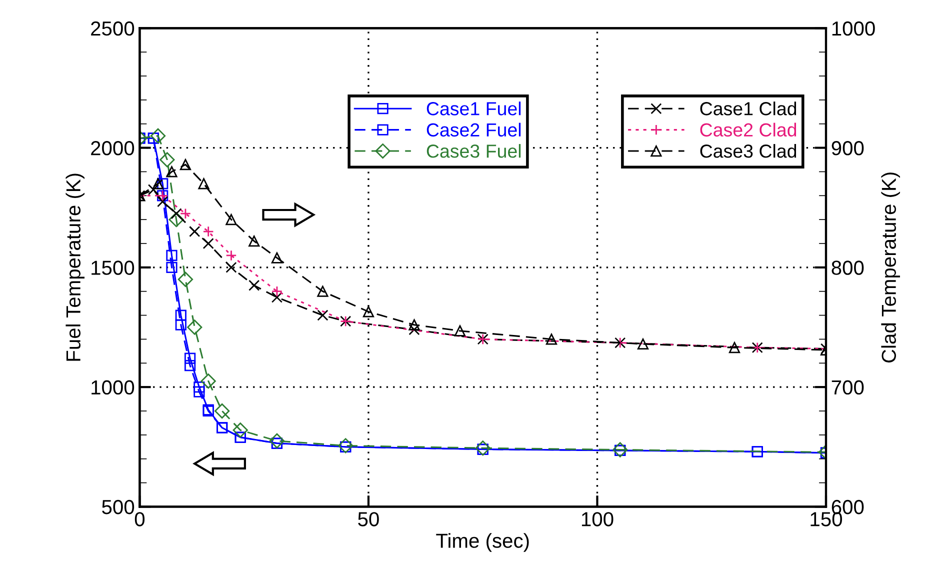  Describe the element at coordinates (368, 519) in the screenshot. I see `x-tick-label: 50` at that location.